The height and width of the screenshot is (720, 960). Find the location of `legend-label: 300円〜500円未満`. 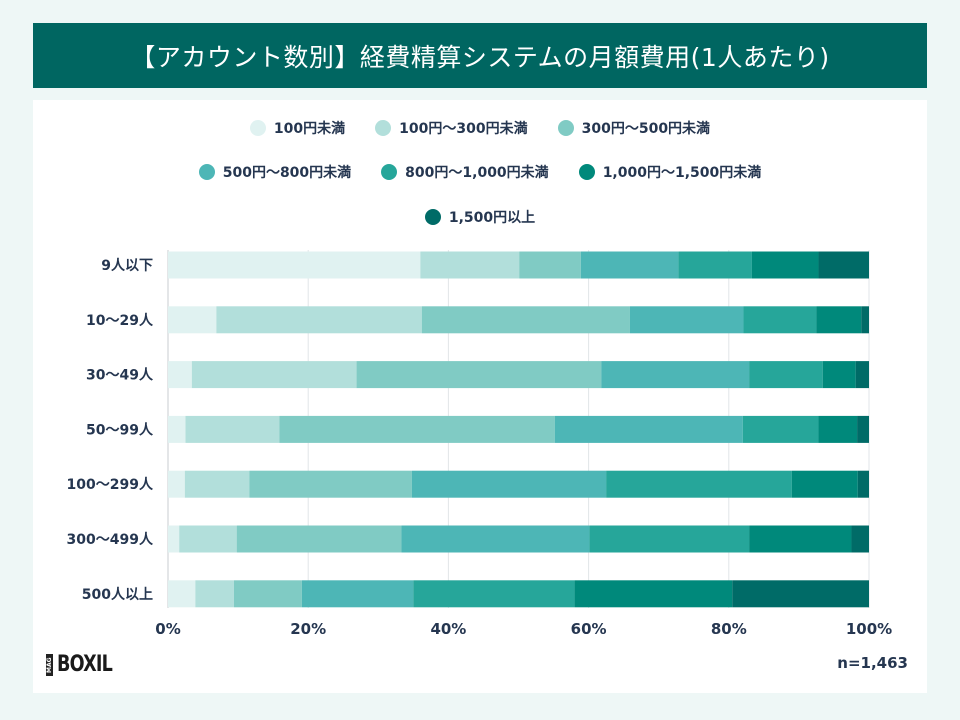

legend-label: 300円〜500円未満 is located at coordinates (646, 129).